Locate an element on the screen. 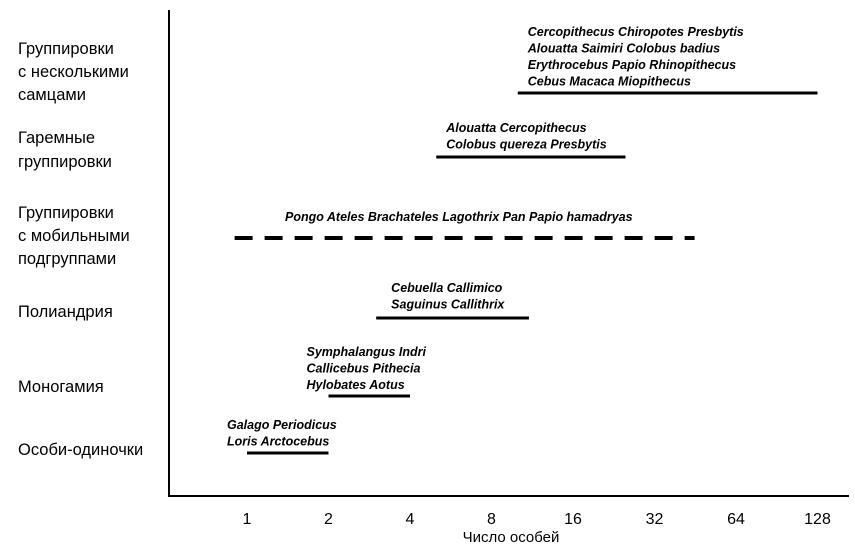  species-label: Hylobates Aotus is located at coordinates (356, 385).